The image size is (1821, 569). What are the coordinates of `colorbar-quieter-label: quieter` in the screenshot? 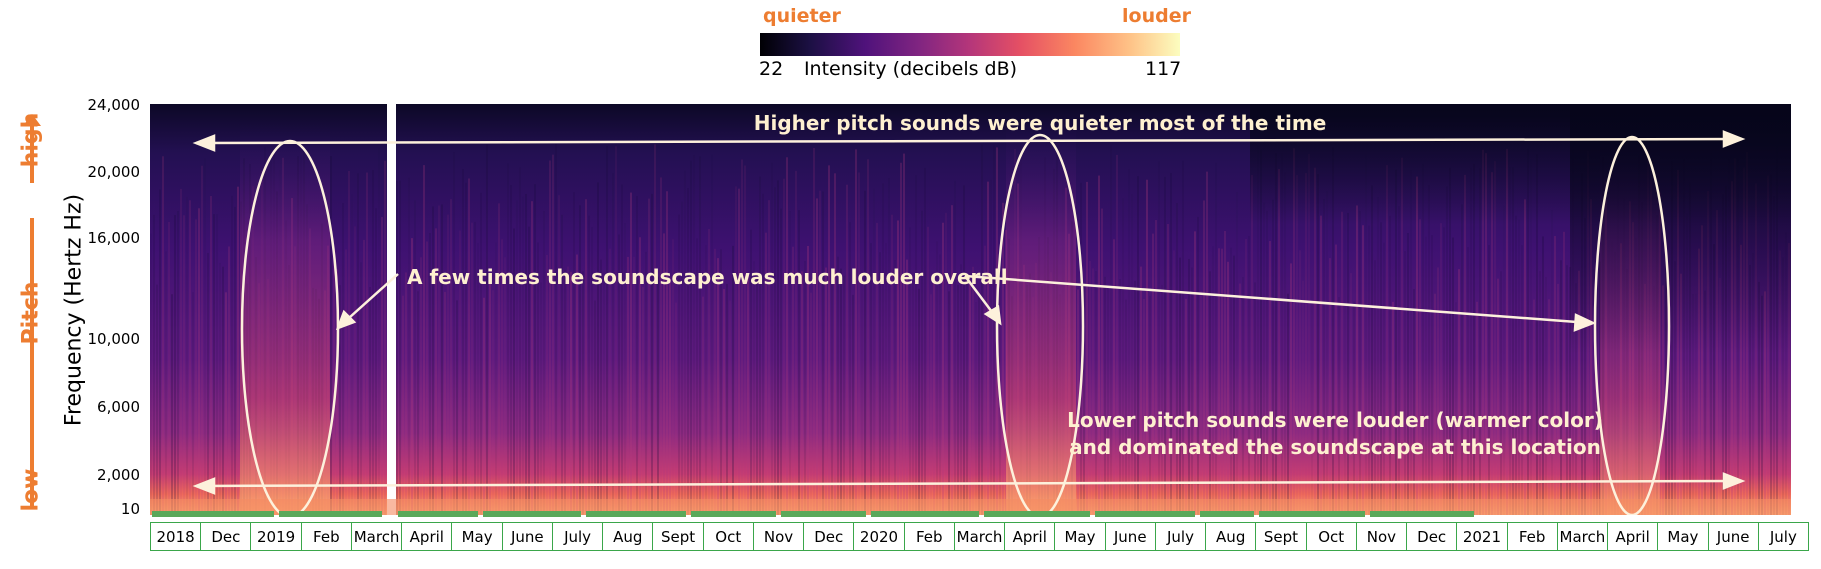 It's located at (802, 16).